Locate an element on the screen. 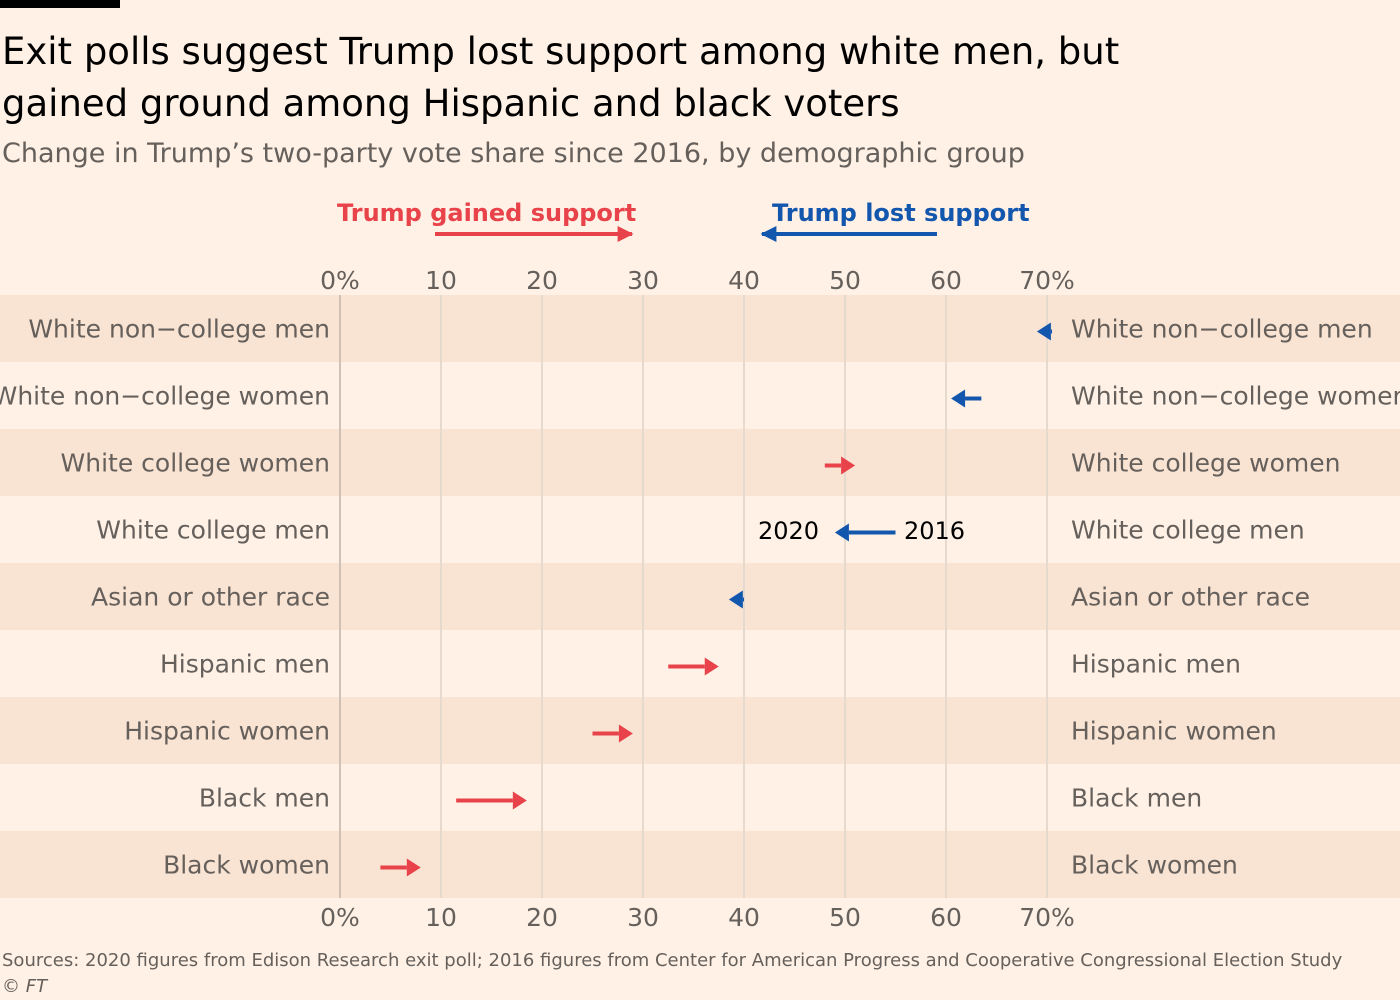 Image resolution: width=1400 pixels, height=1000 pixels. x-tick-label-top: 40 is located at coordinates (744, 280).